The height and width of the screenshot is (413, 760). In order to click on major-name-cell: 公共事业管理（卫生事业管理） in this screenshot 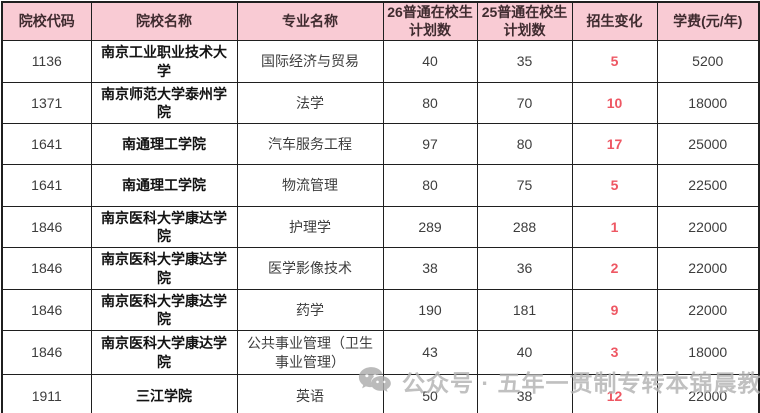, I will do `click(310, 352)`.